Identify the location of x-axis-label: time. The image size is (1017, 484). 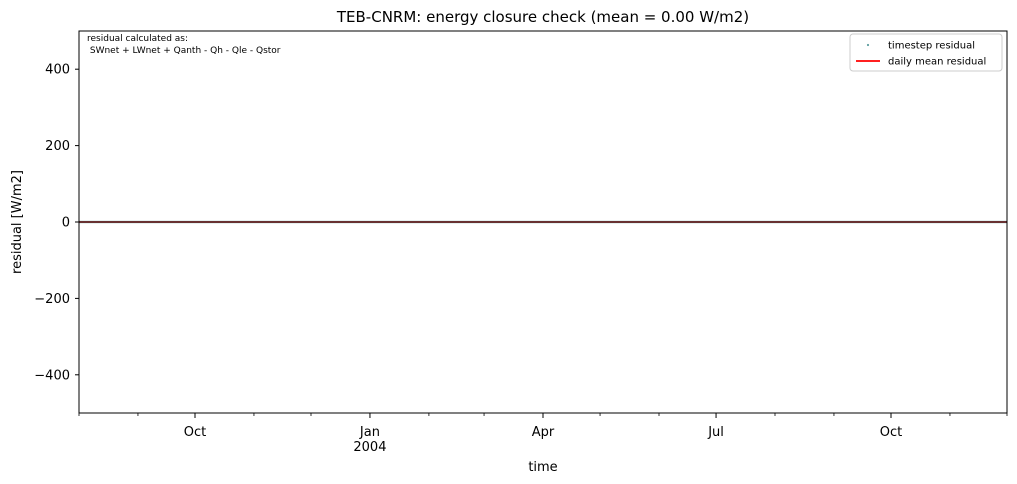
(542, 467).